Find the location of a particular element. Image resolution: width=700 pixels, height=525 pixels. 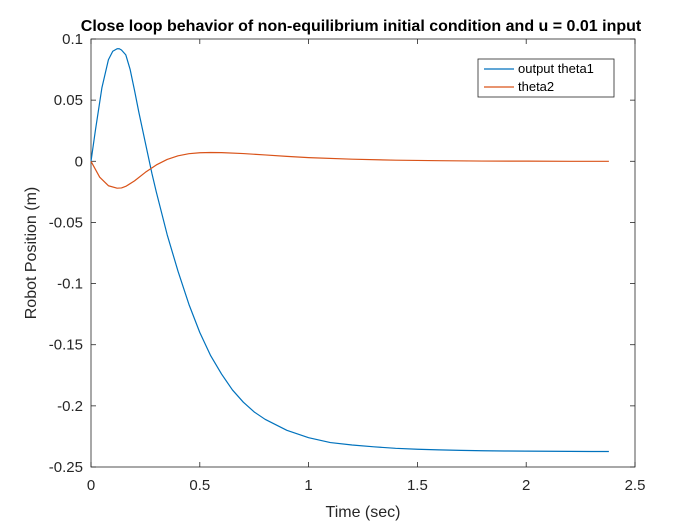

x-tick-label: 1 is located at coordinates (308, 485).